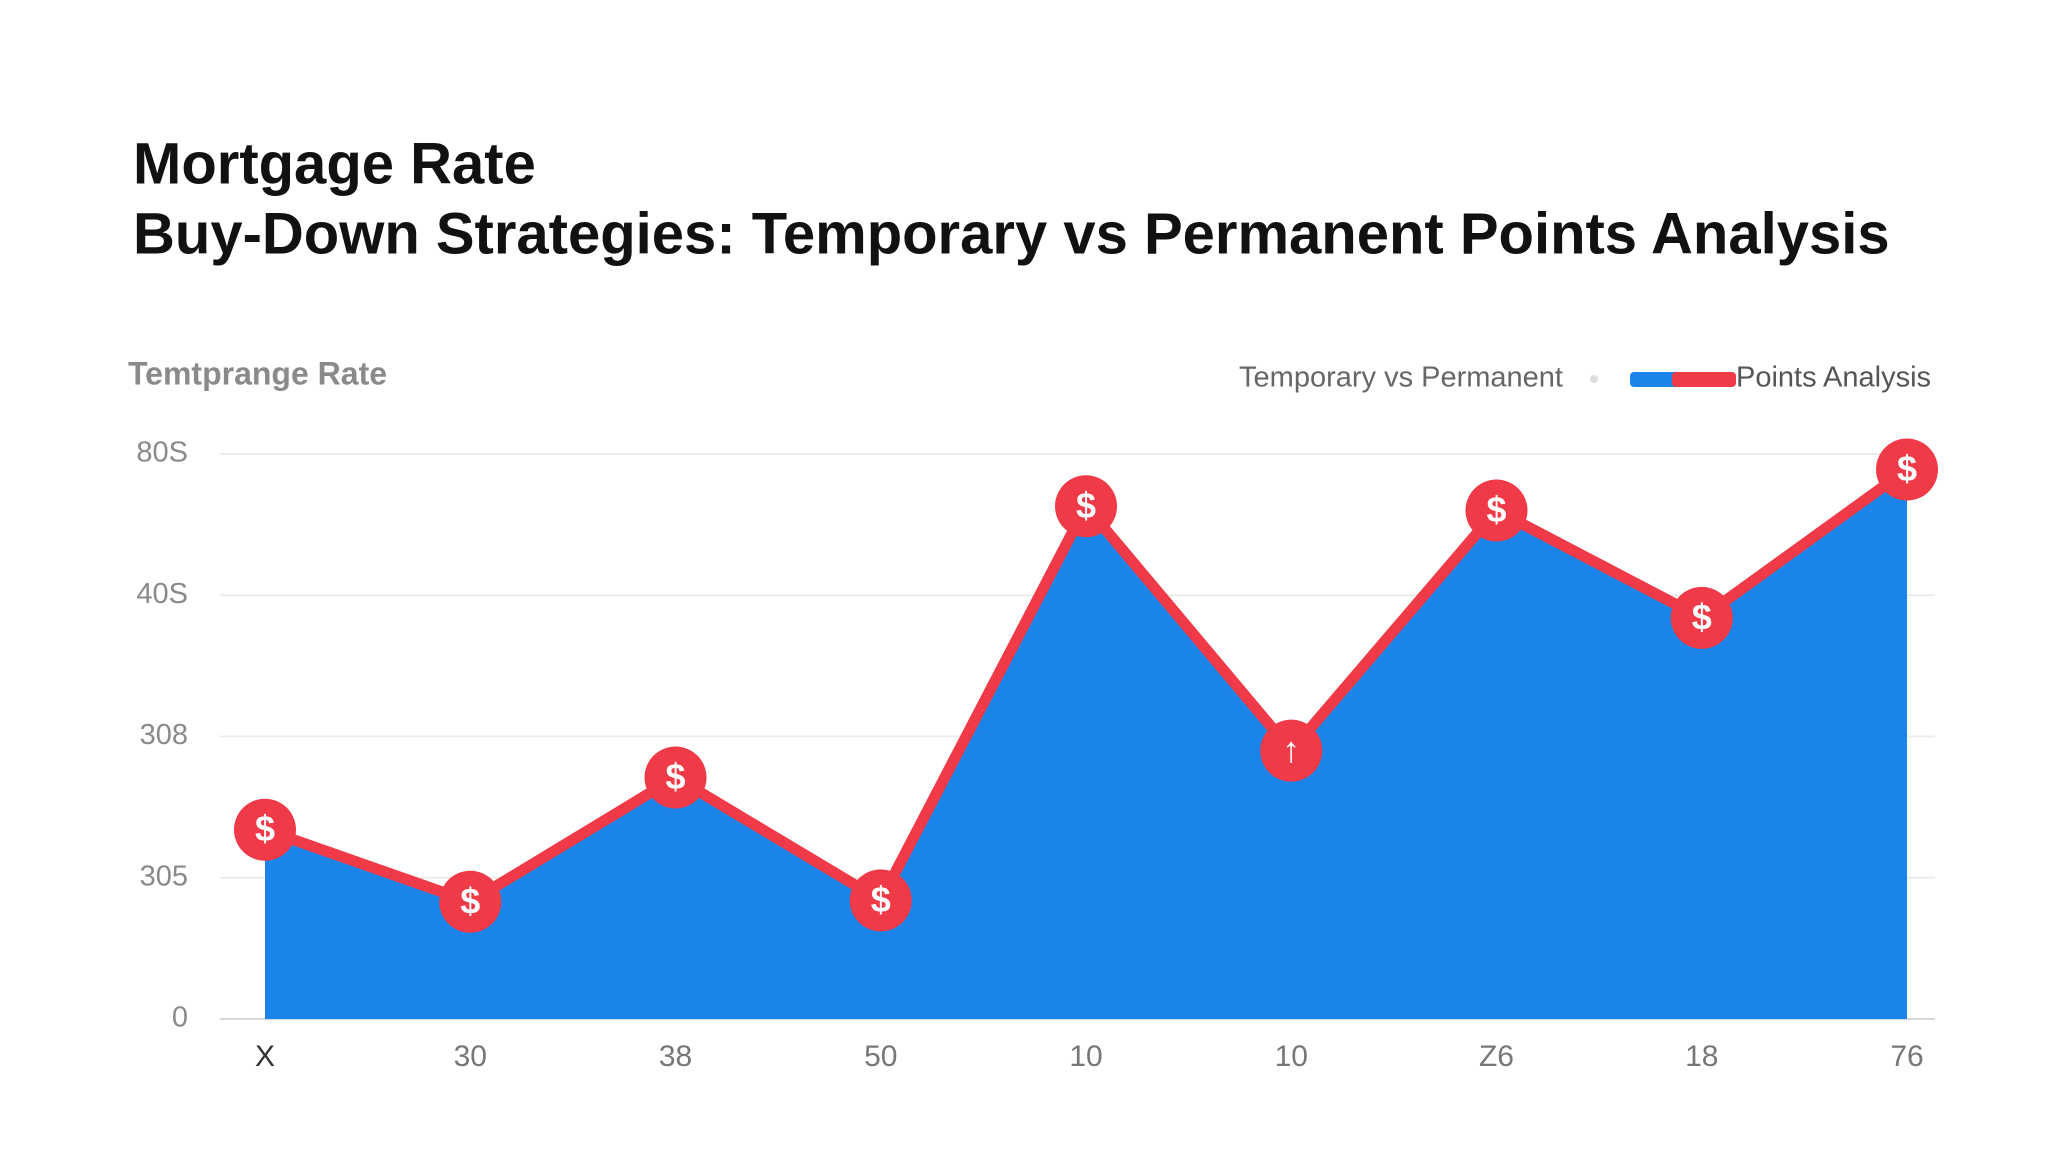 The height and width of the screenshot is (1152, 2048). What do you see at coordinates (164, 876) in the screenshot?
I see `y-tick-label: 305` at bounding box center [164, 876].